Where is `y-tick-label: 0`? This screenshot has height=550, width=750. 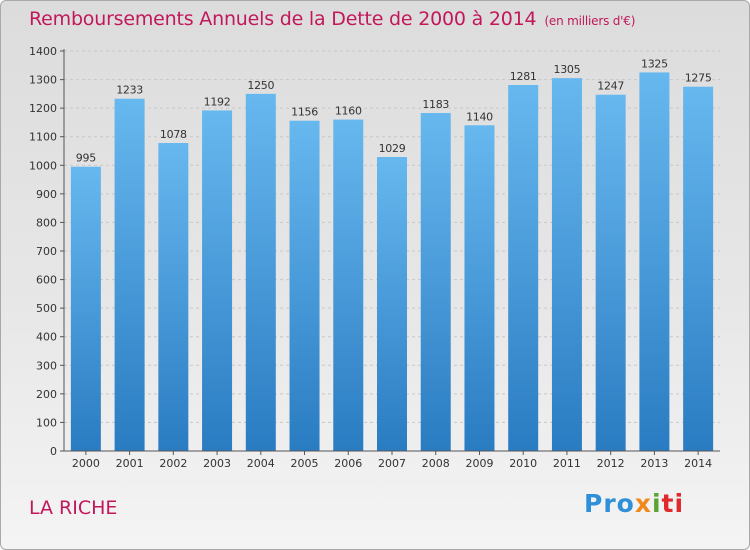
y-tick-label: 0 is located at coordinates (53, 451).